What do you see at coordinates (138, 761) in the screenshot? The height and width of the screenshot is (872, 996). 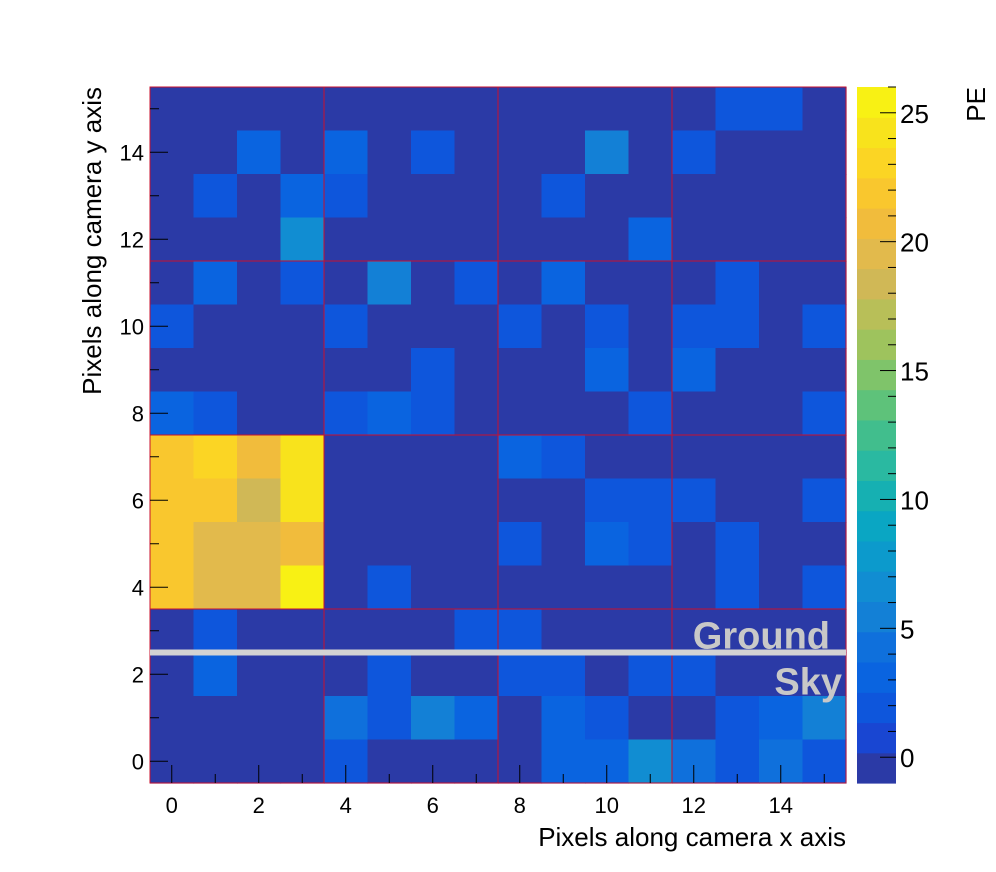 I see `y-tick-label: 0` at bounding box center [138, 761].